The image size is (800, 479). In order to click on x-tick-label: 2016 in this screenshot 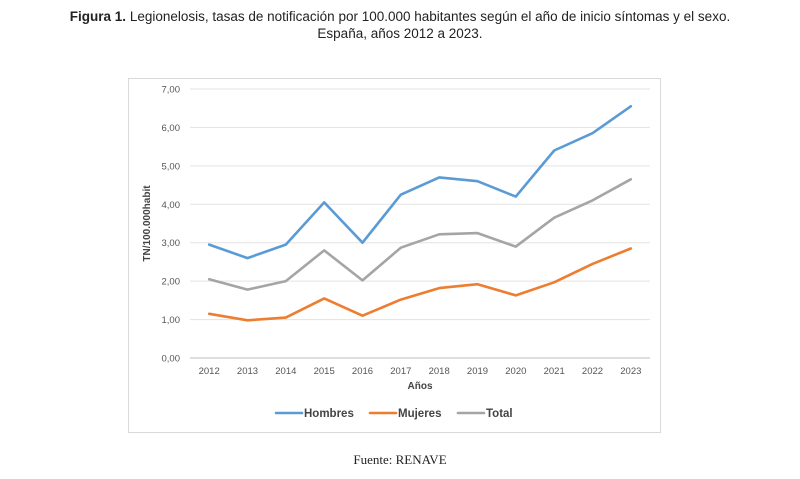, I will do `click(362, 371)`.